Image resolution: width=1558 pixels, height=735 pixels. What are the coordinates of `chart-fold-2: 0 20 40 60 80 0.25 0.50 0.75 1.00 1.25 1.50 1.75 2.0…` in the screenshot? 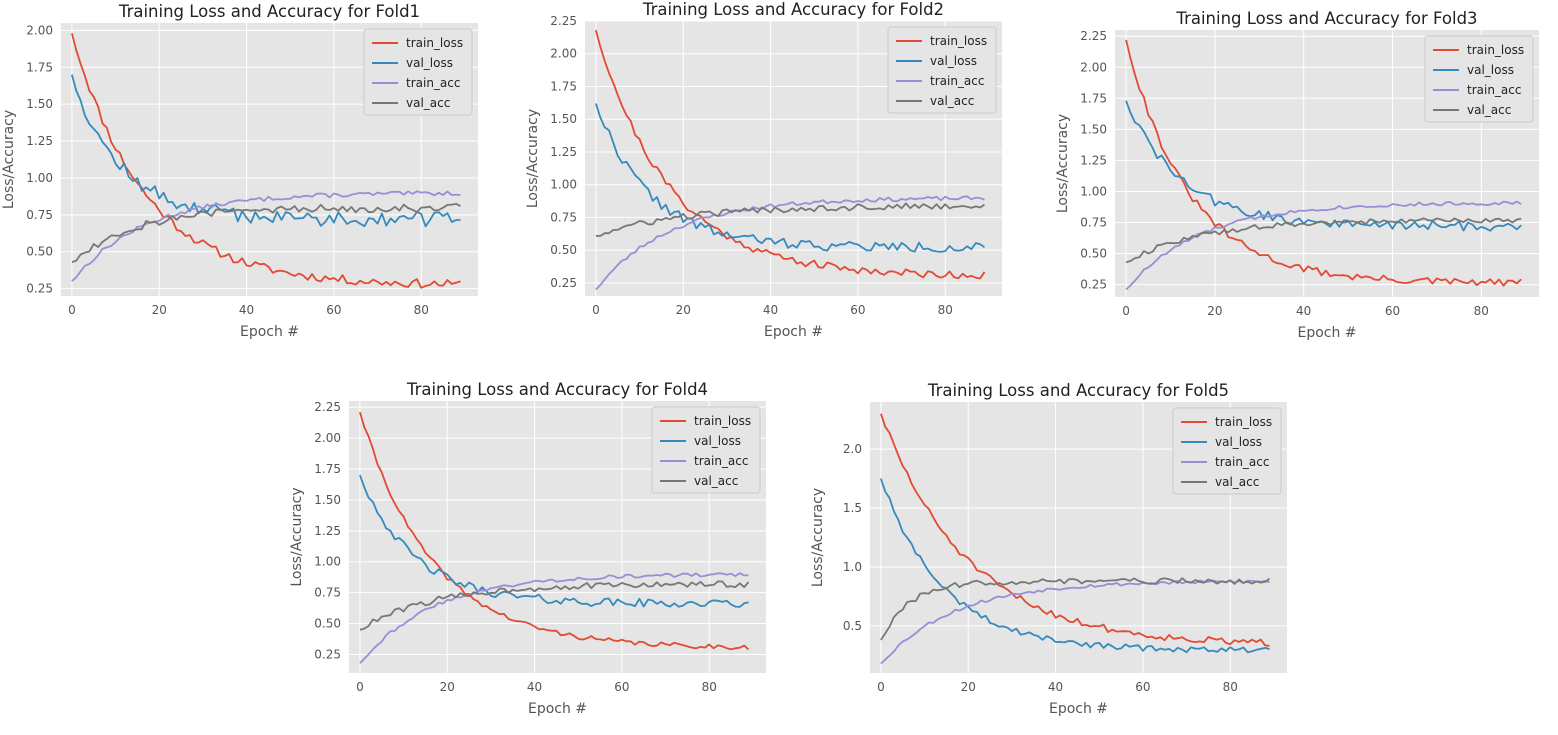 It's located at (763, 170).